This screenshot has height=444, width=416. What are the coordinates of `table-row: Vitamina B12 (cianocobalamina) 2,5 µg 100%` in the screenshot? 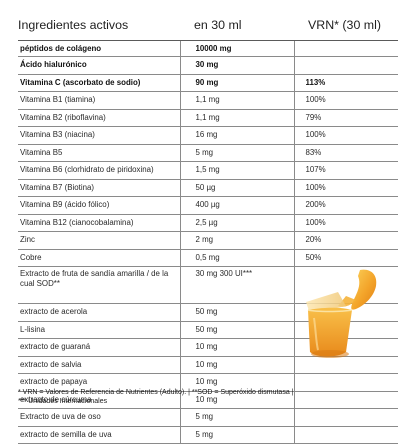 It's located at (208, 223).